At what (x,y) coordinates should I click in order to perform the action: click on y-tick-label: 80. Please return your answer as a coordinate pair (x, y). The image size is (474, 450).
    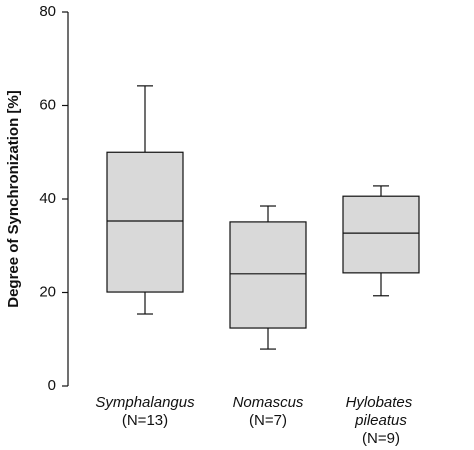
    Looking at the image, I should click on (47, 11).